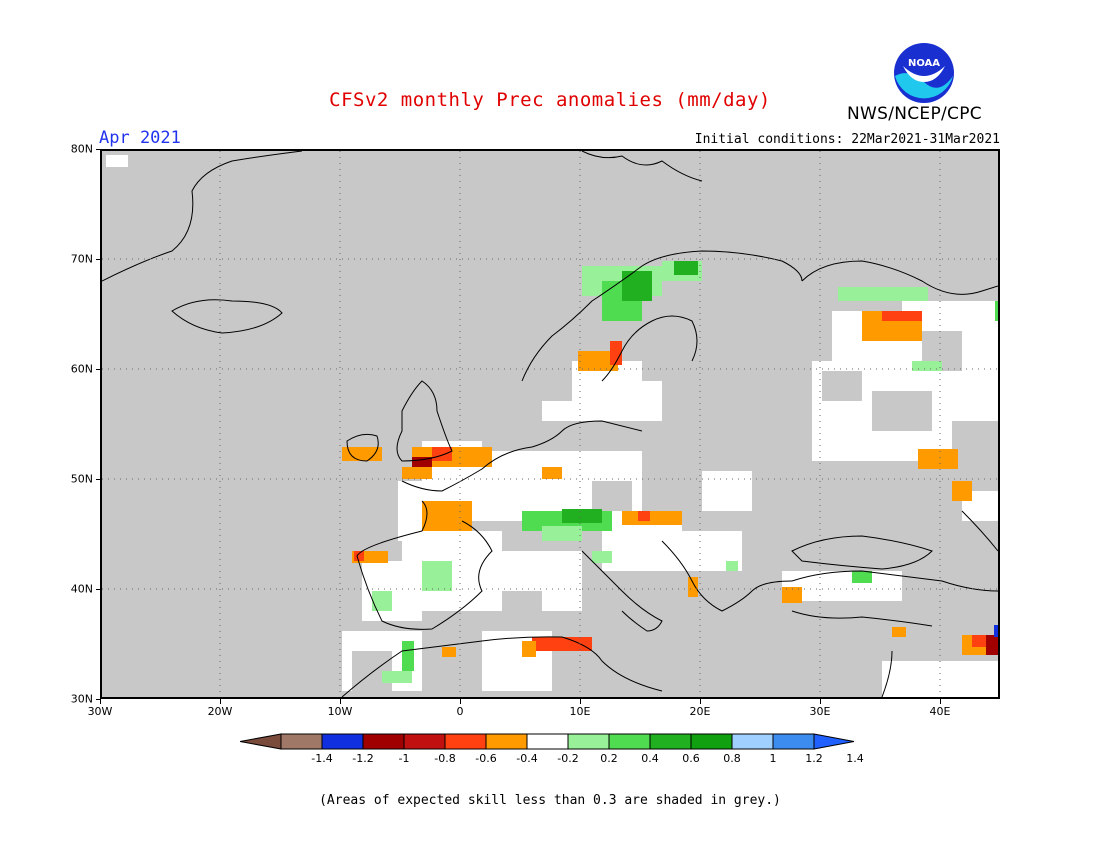  What do you see at coordinates (773, 758) in the screenshot?
I see `colorbar-label: 1` at bounding box center [773, 758].